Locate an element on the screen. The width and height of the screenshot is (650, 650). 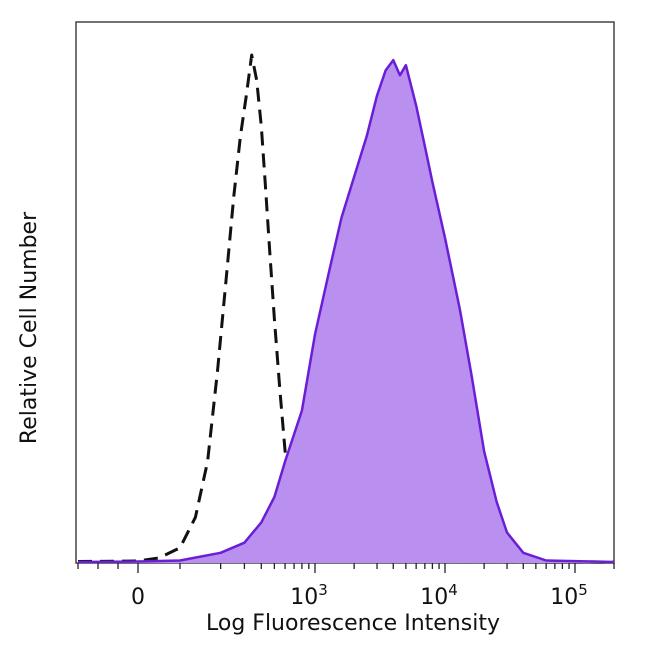
x-axis-title: Log Fluorescence Intensity is located at coordinates (353, 623).